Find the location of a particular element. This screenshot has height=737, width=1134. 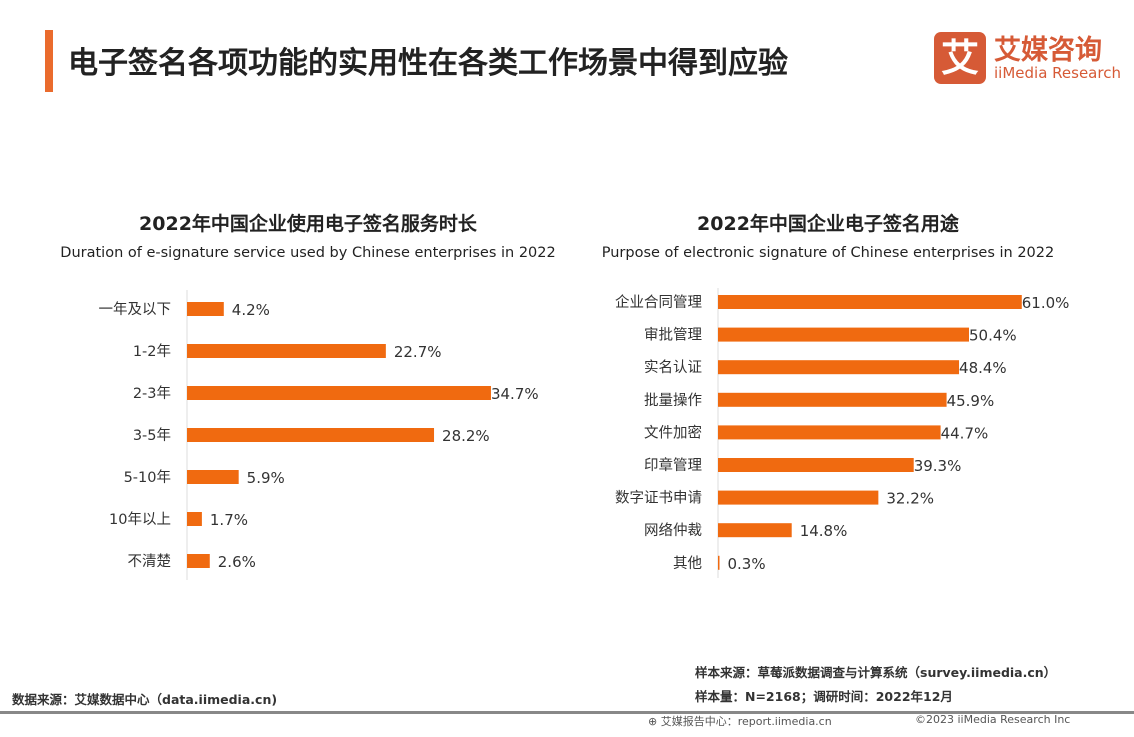

logo: 艾 艾媒咨询 iiMedia Research is located at coordinates (1027, 58).